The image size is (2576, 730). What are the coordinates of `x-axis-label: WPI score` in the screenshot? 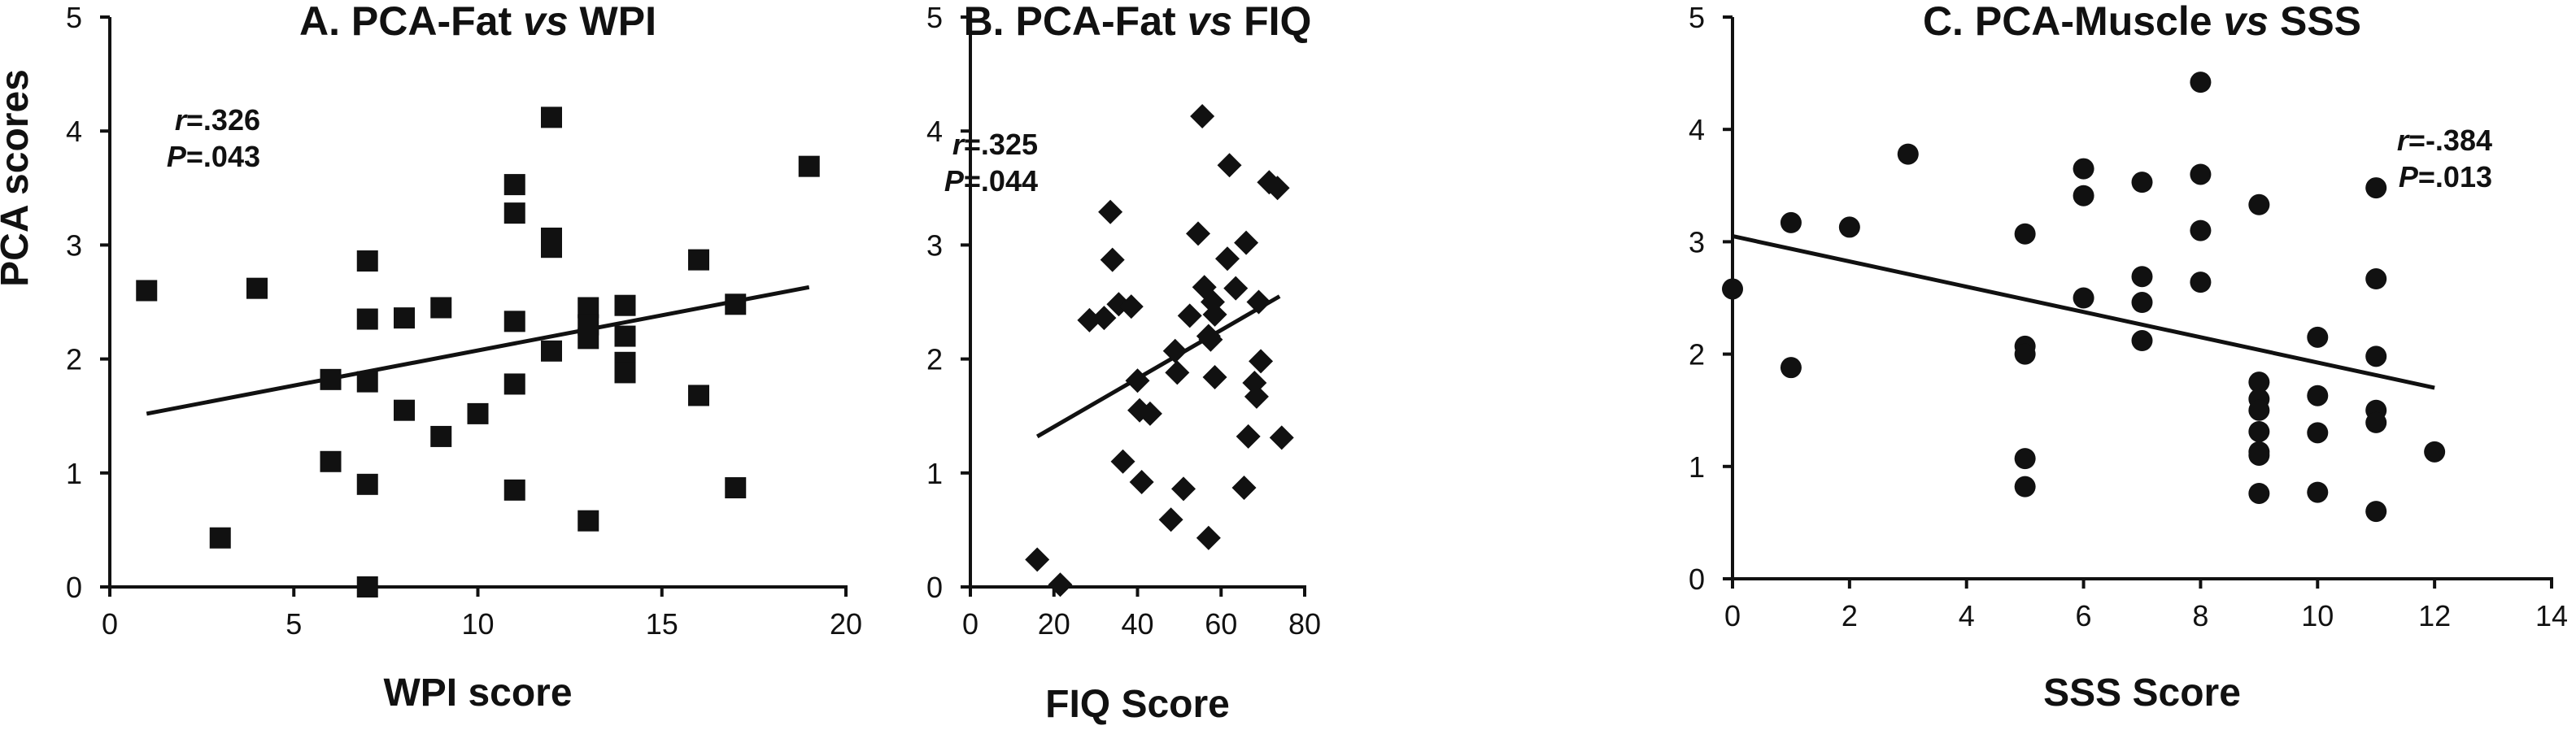 It's located at (477, 693).